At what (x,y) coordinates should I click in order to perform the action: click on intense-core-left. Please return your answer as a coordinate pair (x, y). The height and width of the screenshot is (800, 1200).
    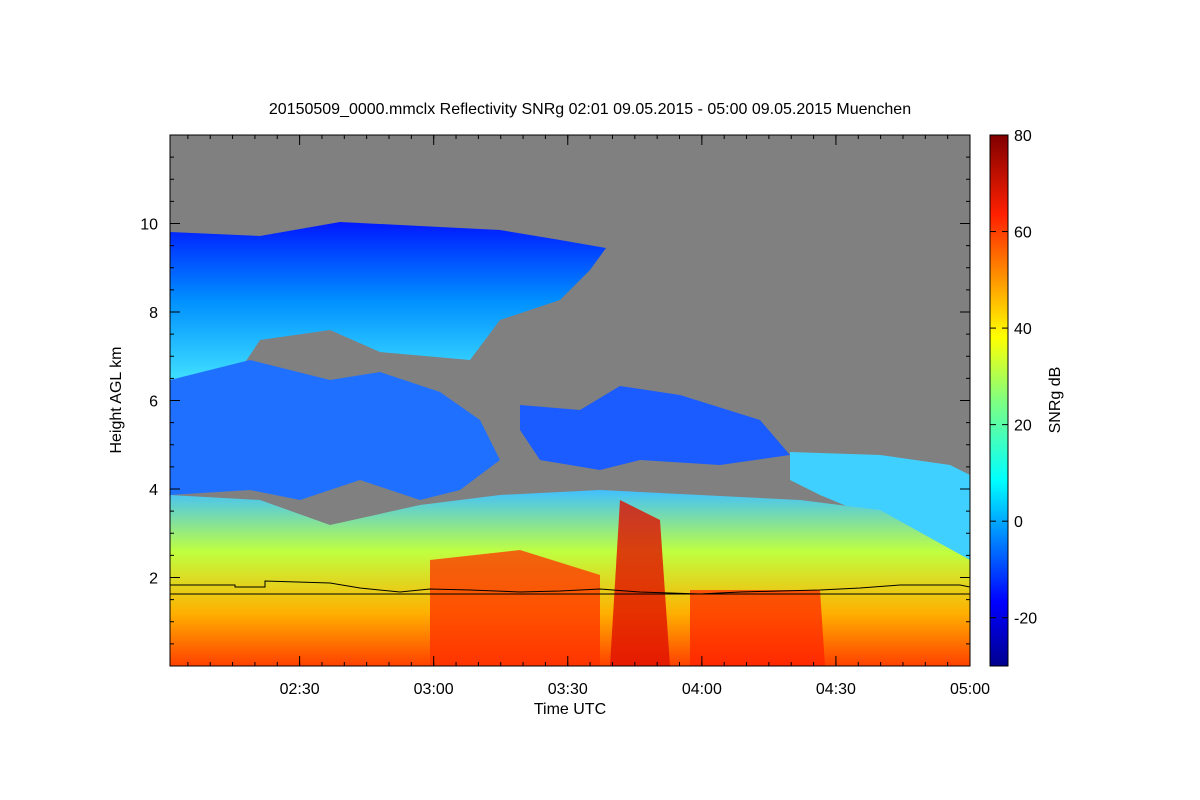
    Looking at the image, I should click on (515, 608).